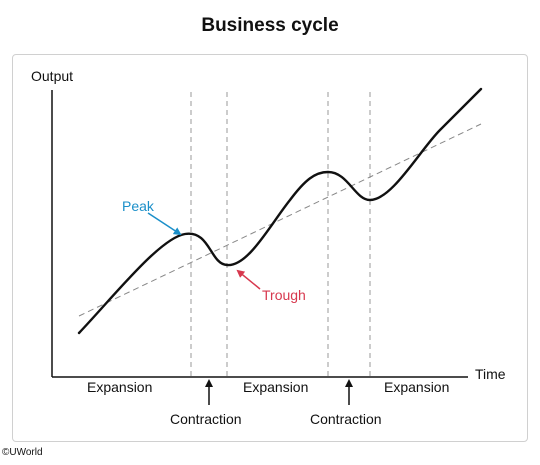 The image size is (540, 465). I want to click on trough-arrow, so click(248, 279).